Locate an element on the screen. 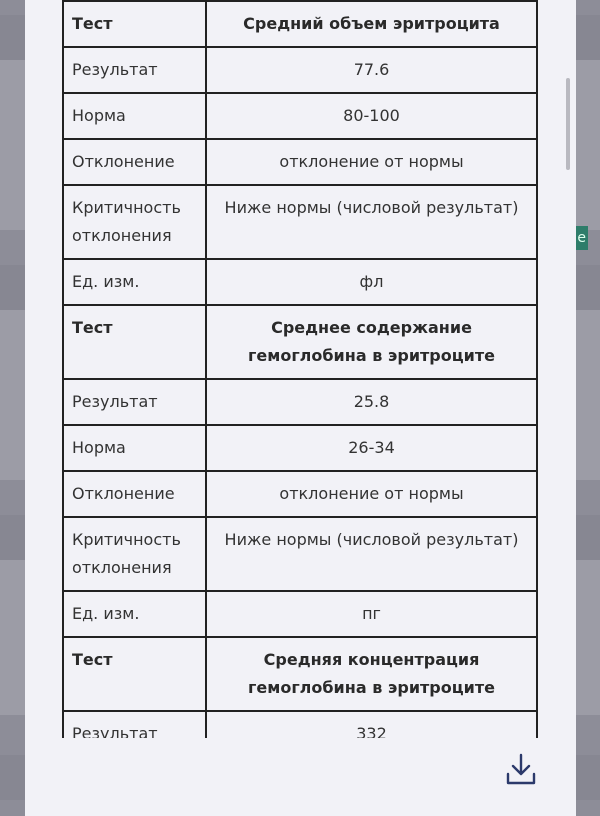 This screenshot has width=600, height=816. row-value: фл is located at coordinates (371, 282).